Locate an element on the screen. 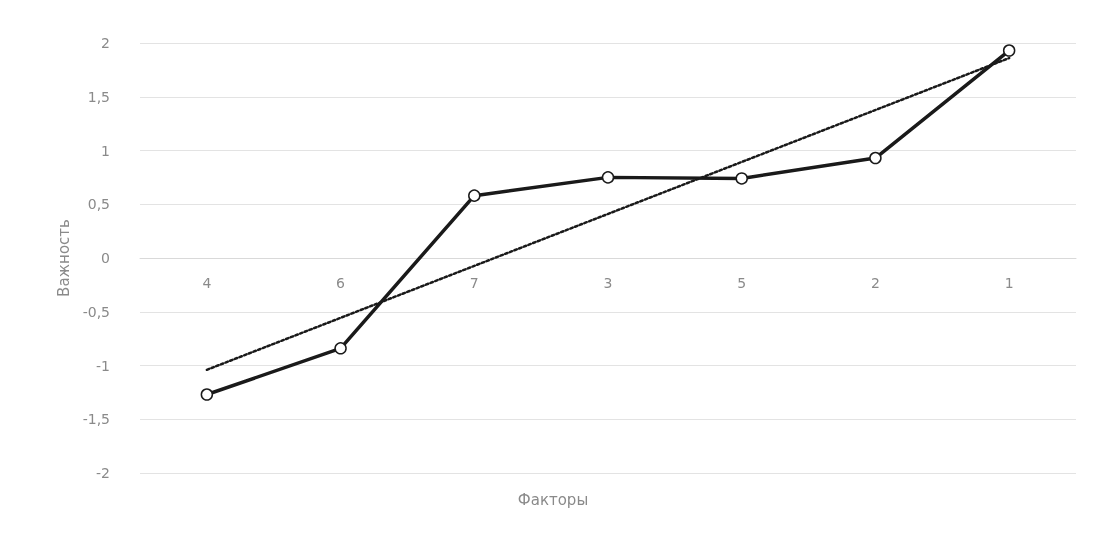 Image resolution: width=1106 pixels, height=535 pixels. y-tick-label: -0,5 is located at coordinates (96, 311).